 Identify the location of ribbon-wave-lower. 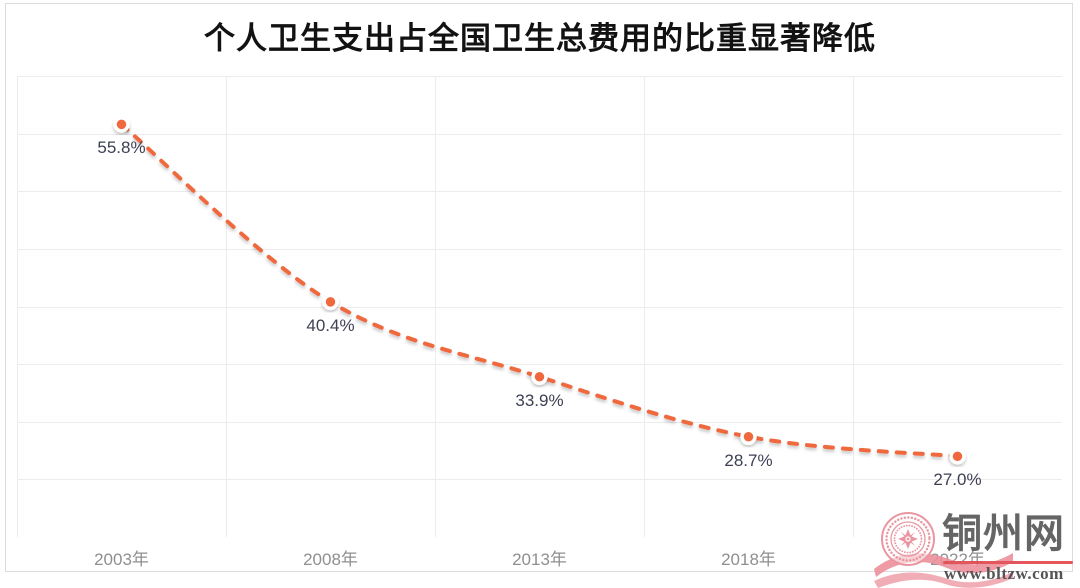
(943, 580).